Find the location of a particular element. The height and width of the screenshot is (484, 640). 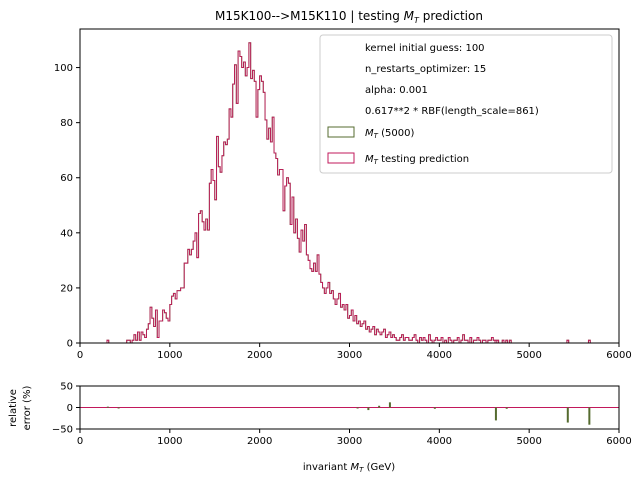

y-tick-label: 0 is located at coordinates (70, 344).